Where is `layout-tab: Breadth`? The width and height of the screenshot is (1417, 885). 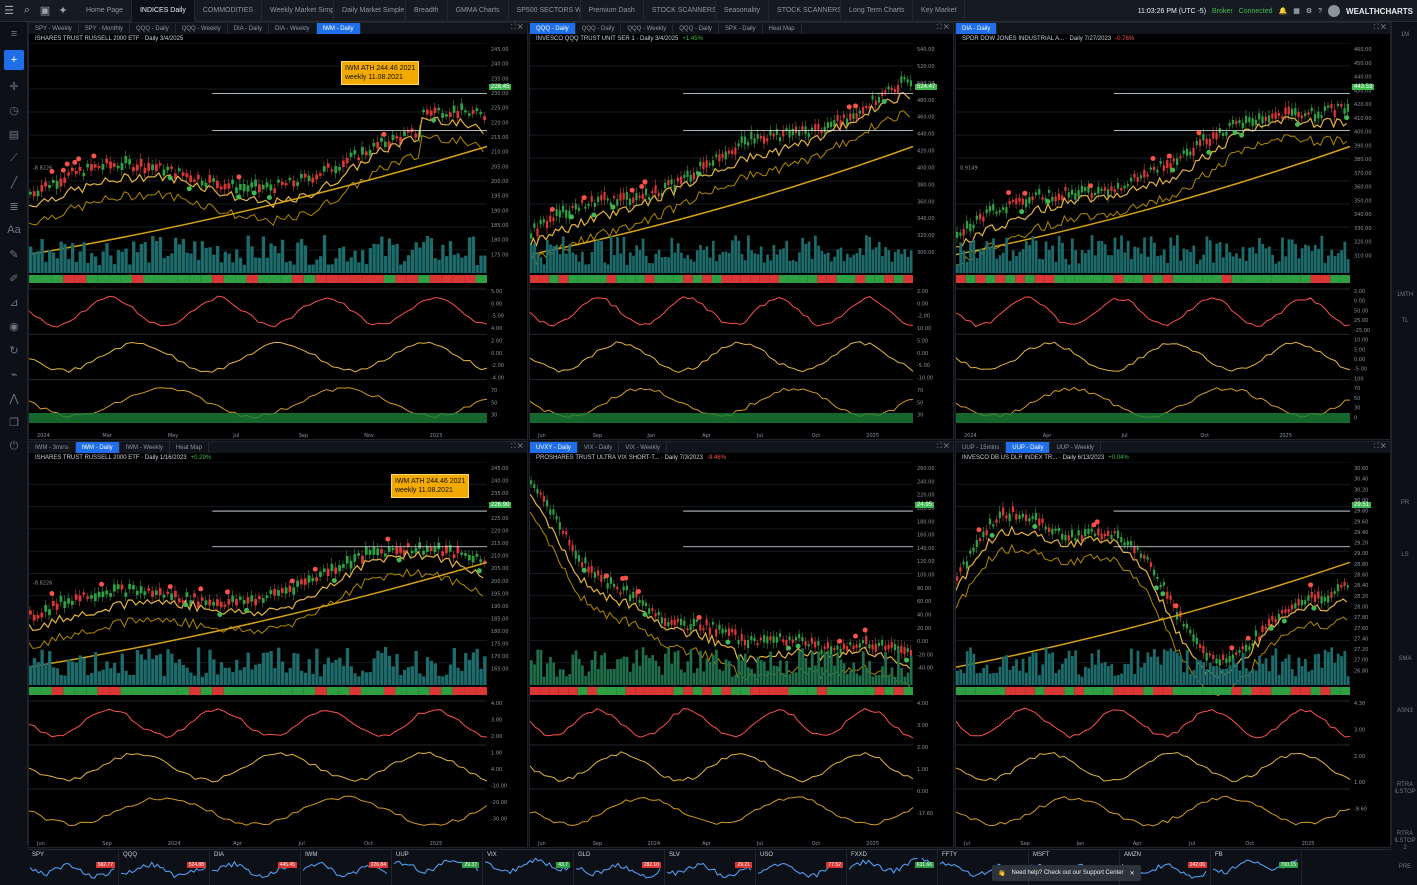 layout-tab: Breadth is located at coordinates (427, 11).